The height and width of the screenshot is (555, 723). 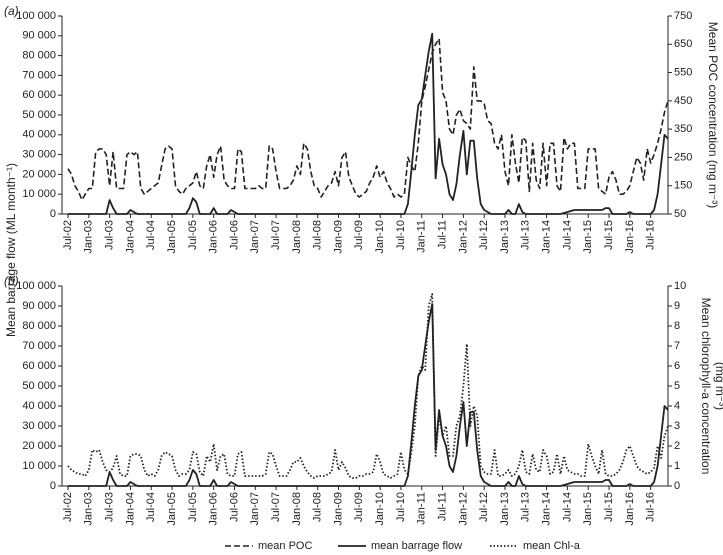 What do you see at coordinates (677, 386) in the screenshot?
I see `y2-tick-label: 5` at bounding box center [677, 386].